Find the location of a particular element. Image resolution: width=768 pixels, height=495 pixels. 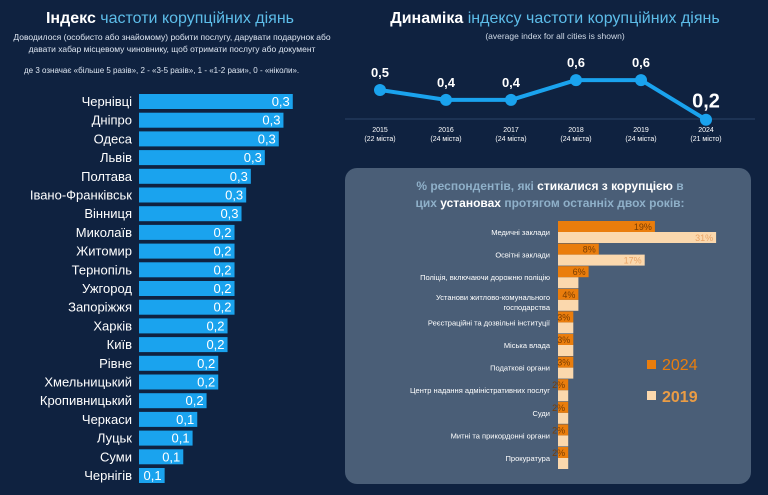

year-tick-label: 2015 is located at coordinates (380, 130).